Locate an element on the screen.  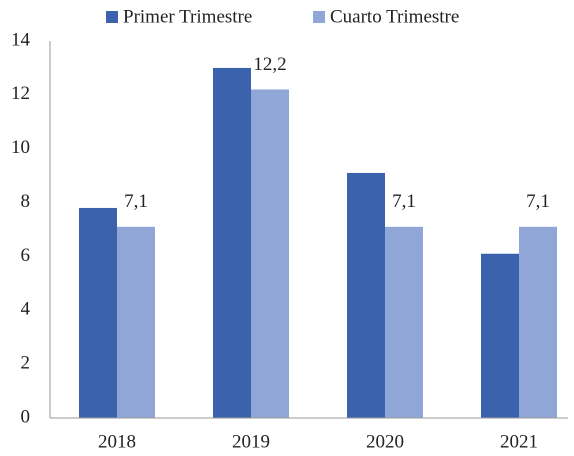
y-tick-label: 10 is located at coordinates (20, 147).